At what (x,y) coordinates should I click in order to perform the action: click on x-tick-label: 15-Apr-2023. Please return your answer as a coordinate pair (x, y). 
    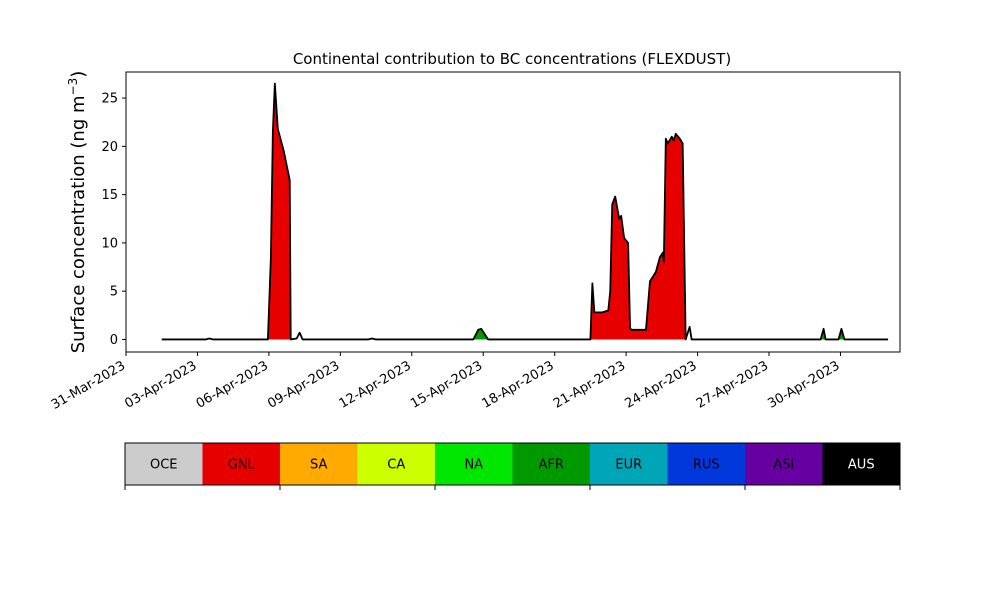
    Looking at the image, I should click on (446, 384).